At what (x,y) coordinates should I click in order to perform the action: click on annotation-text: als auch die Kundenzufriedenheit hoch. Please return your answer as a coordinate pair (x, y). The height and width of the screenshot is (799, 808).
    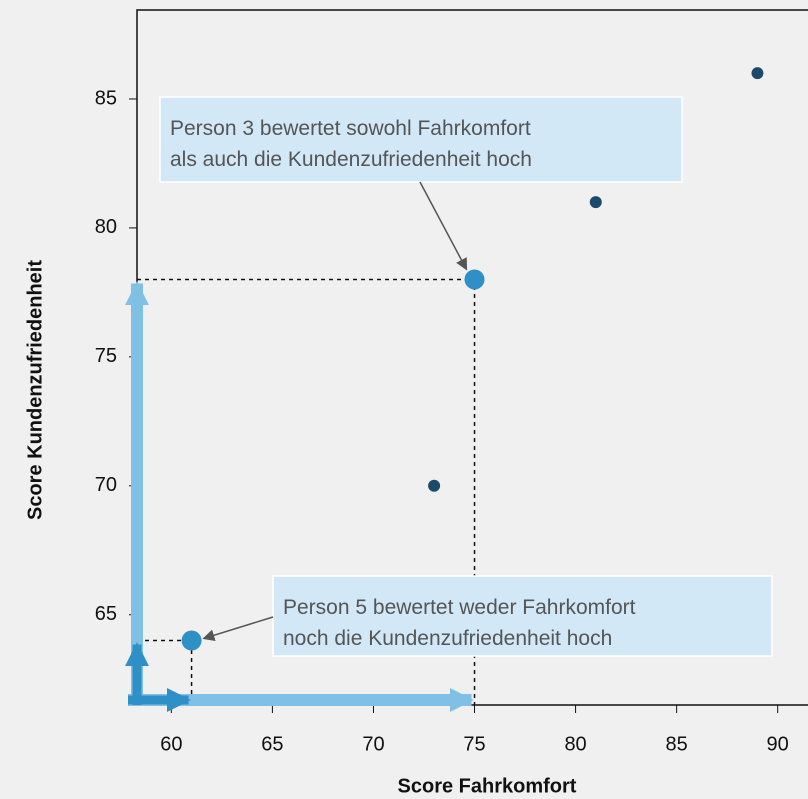
    Looking at the image, I should click on (351, 159).